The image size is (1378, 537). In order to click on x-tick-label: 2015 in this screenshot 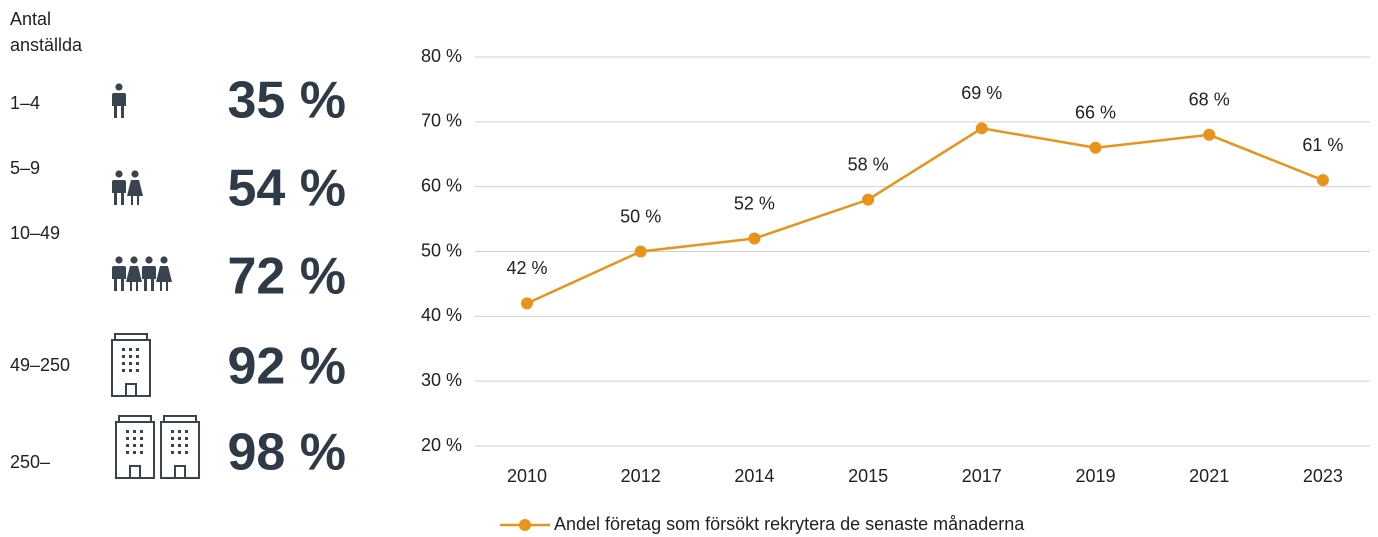, I will do `click(868, 476)`.